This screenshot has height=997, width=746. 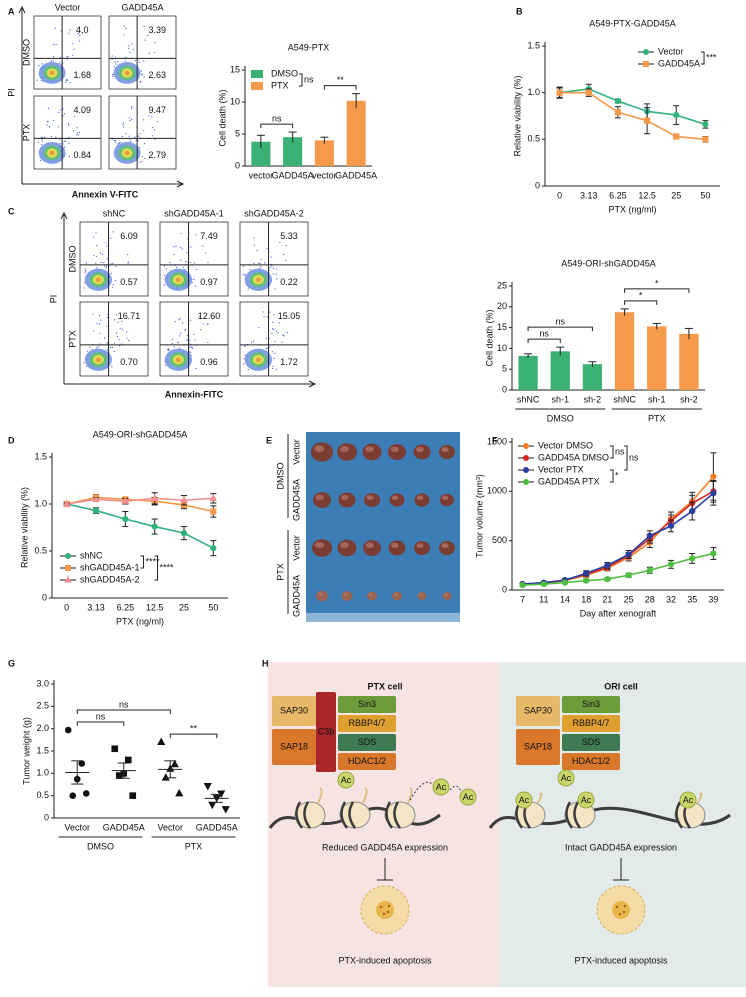 What do you see at coordinates (519, 11) in the screenshot?
I see `panel-label: B` at bounding box center [519, 11].